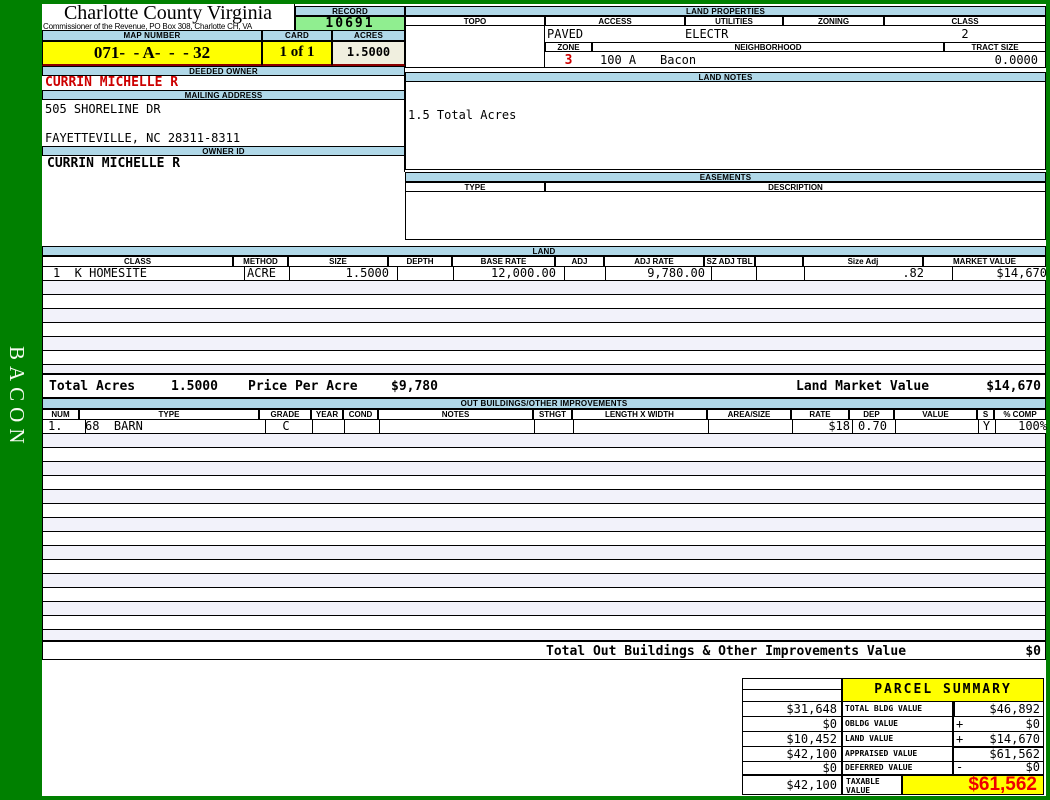 This screenshot has width=1050, height=800. Describe the element at coordinates (92, 386) in the screenshot. I see `total-acres-label: Total Acres` at that location.